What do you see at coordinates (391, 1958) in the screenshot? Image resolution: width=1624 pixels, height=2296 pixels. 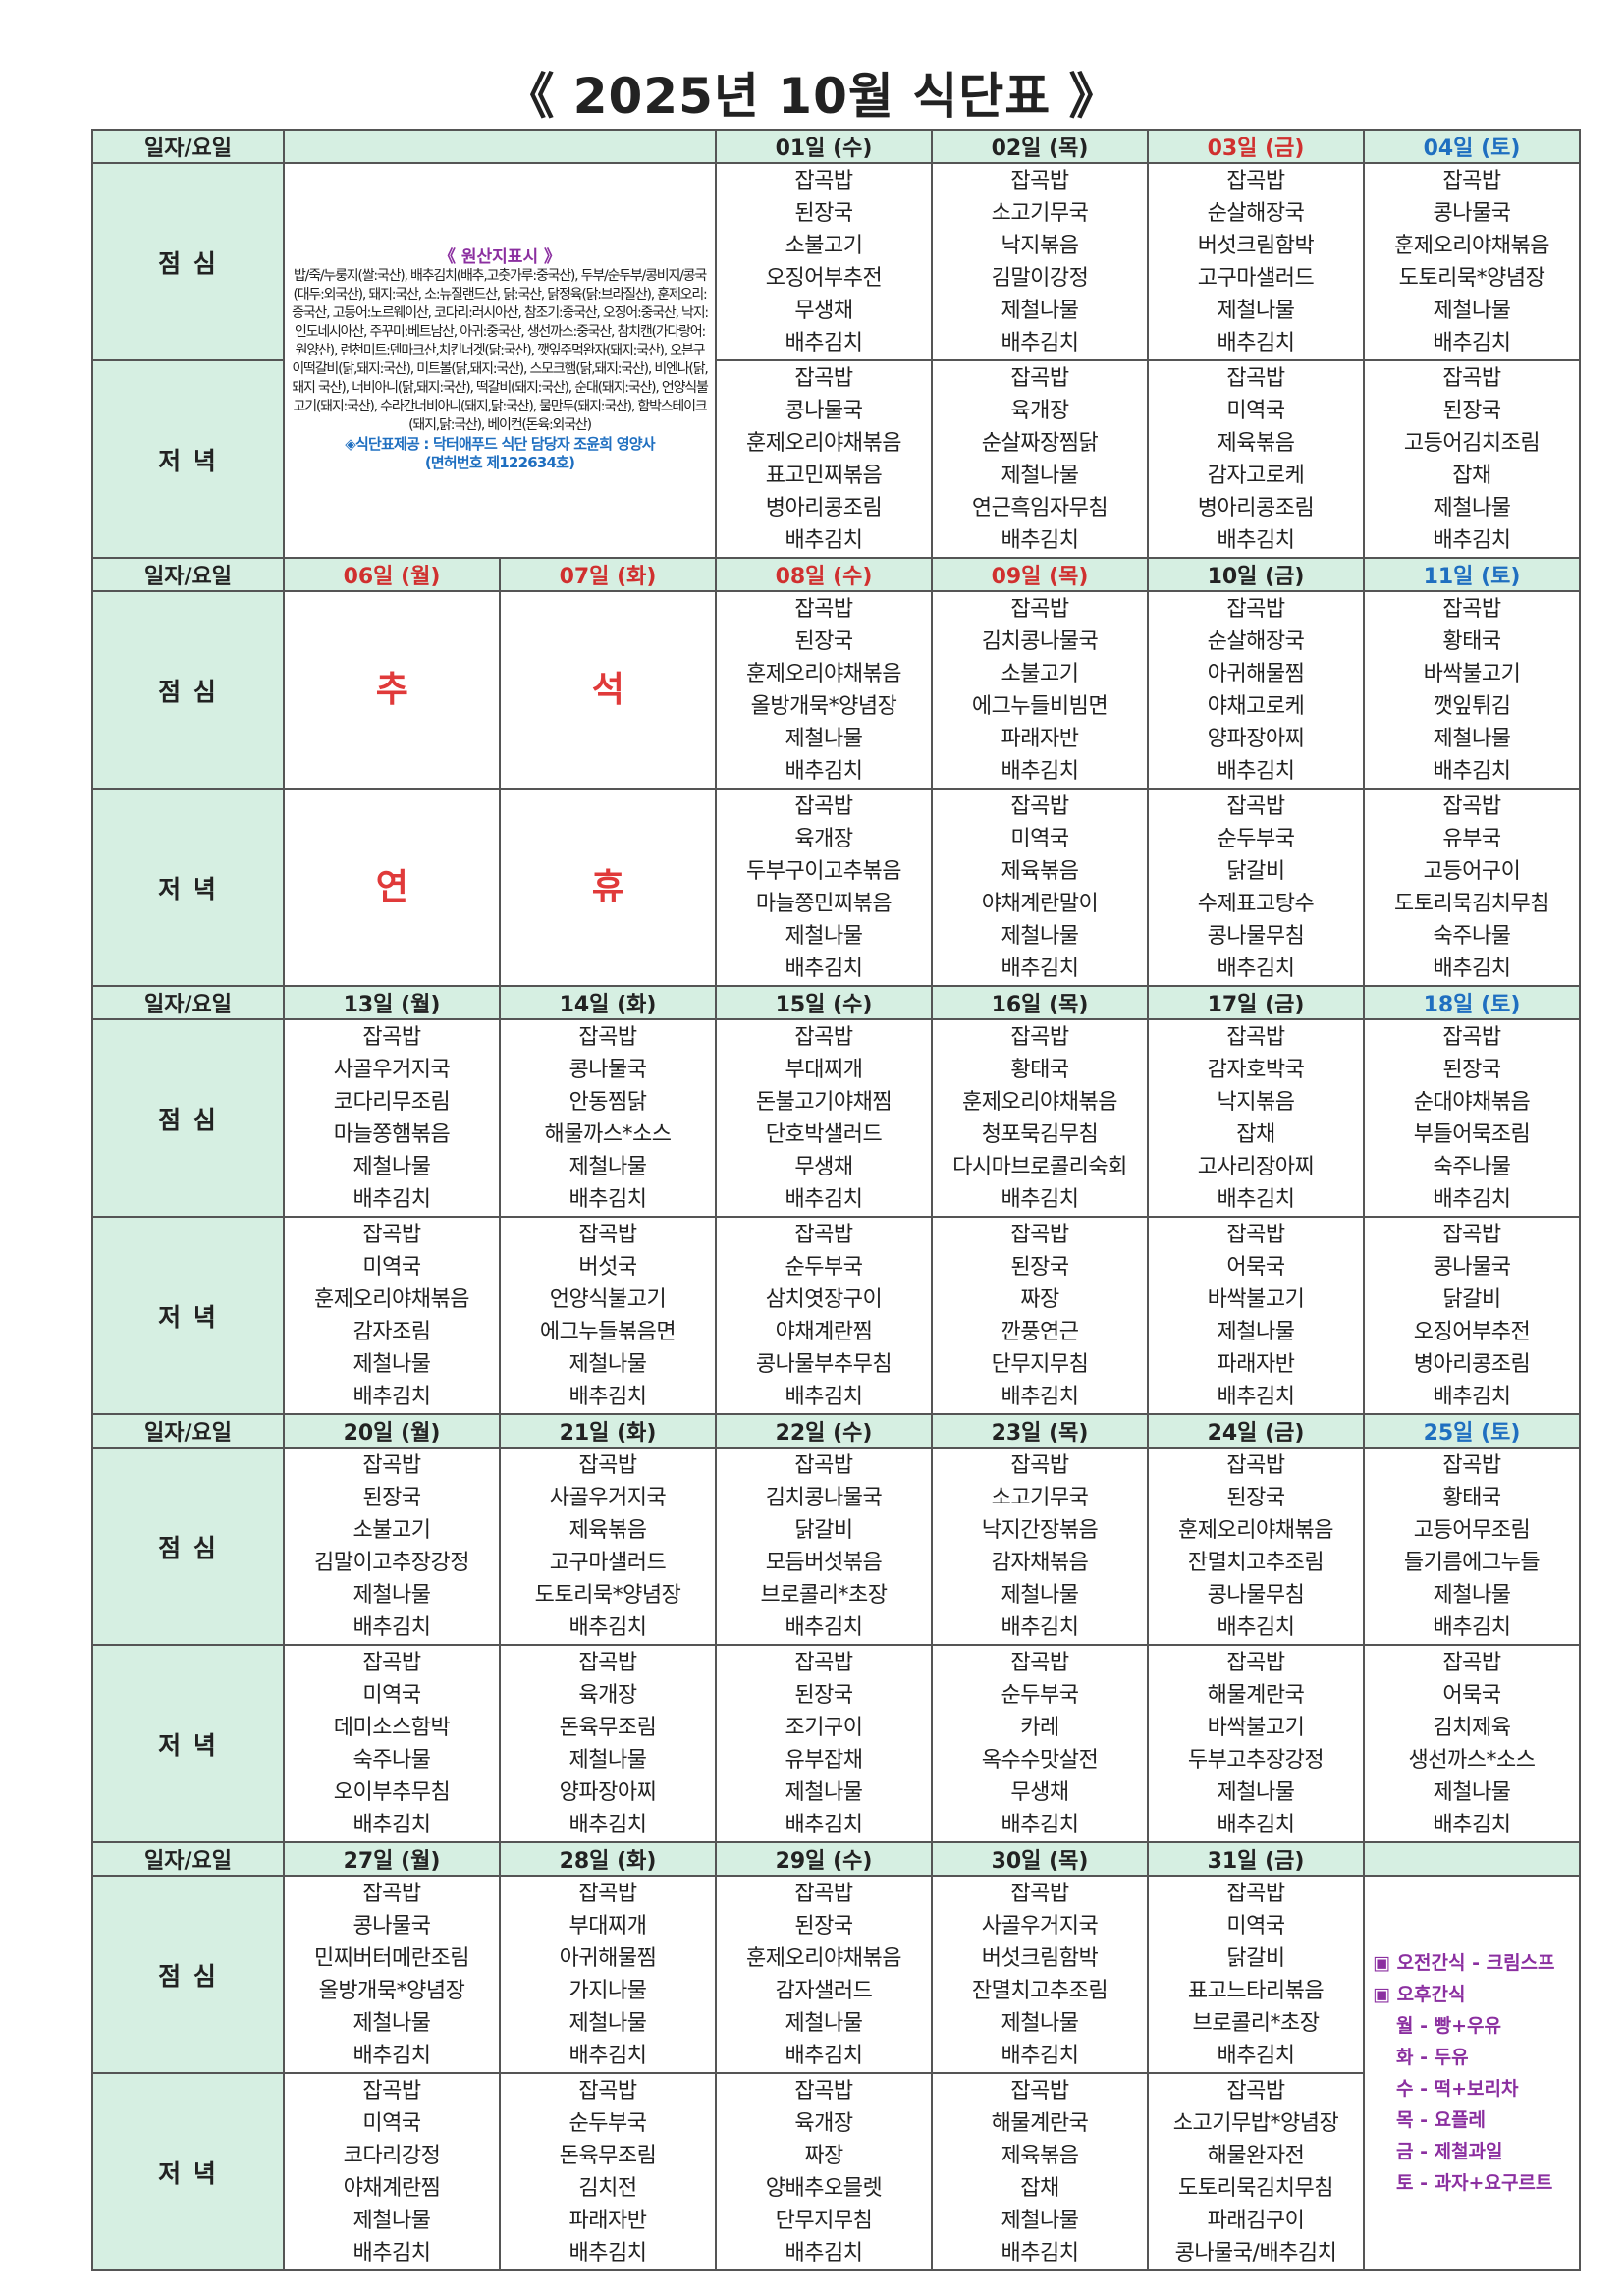 I see `menu-item: 민찌버터메란조림` at bounding box center [391, 1958].